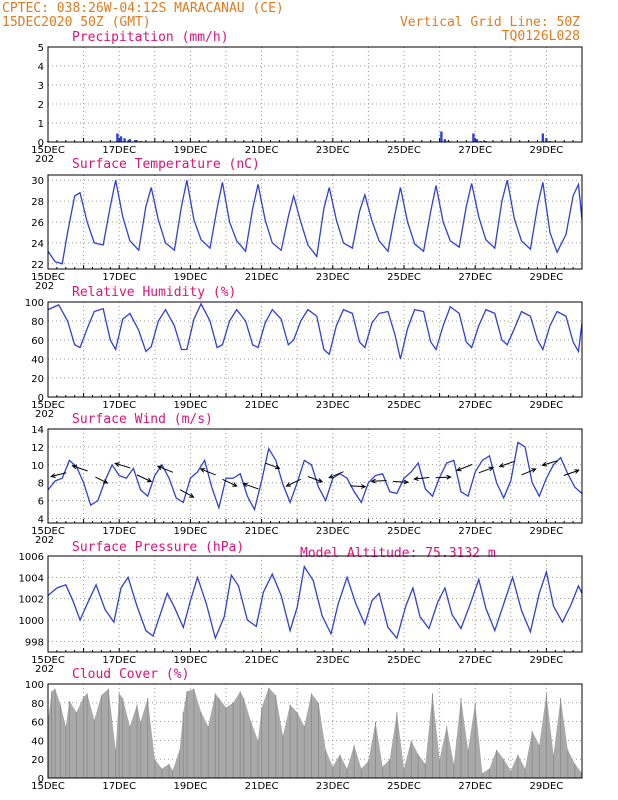  Describe the element at coordinates (541, 36) in the screenshot. I see `header-model-code: TQ0126L028` at that location.